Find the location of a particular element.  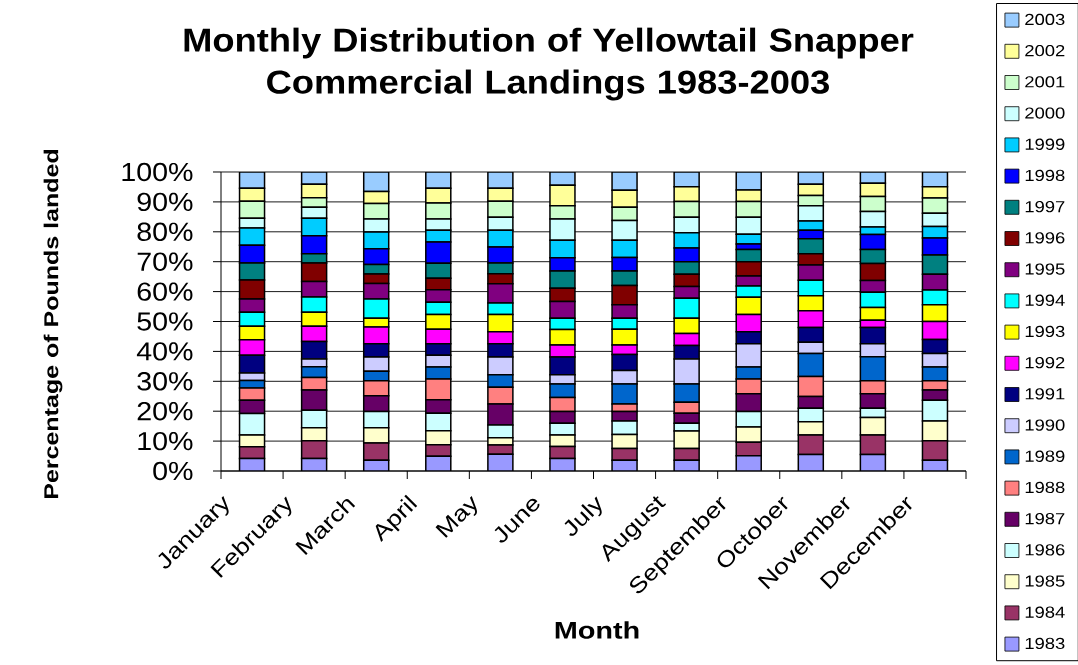

legend-label: 1995 is located at coordinates (1045, 269).